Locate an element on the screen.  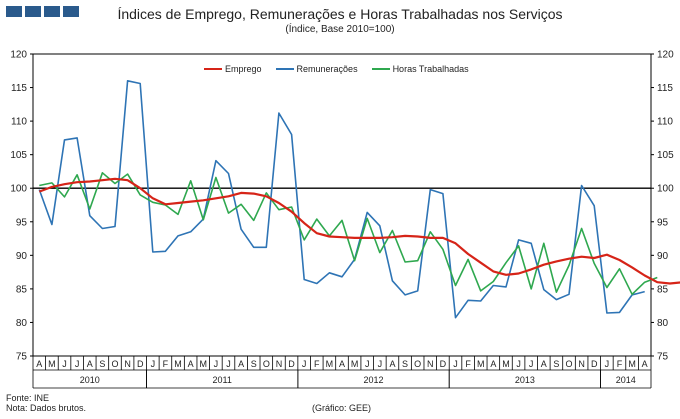
legend-label-remuneracoes: Remunerações is located at coordinates (327, 69).